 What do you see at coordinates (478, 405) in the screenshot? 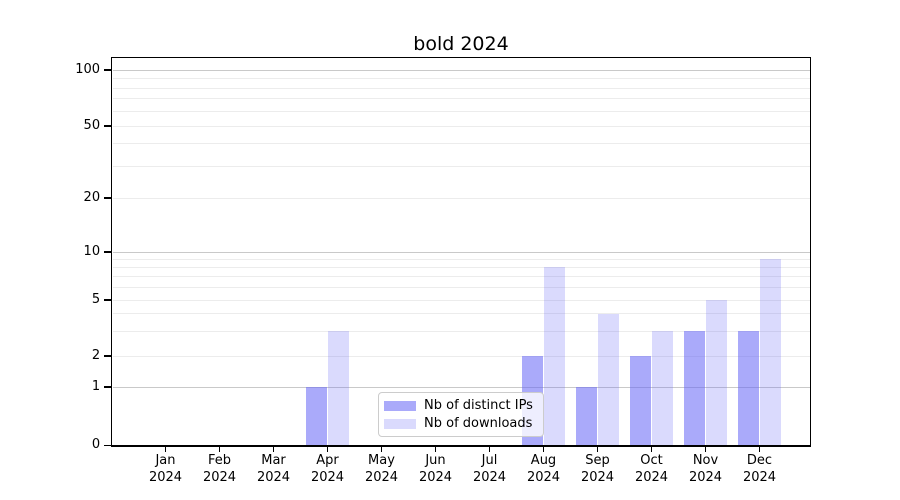
I see `legend-label-distinct-ips: Nb of distinct IPs` at bounding box center [478, 405].